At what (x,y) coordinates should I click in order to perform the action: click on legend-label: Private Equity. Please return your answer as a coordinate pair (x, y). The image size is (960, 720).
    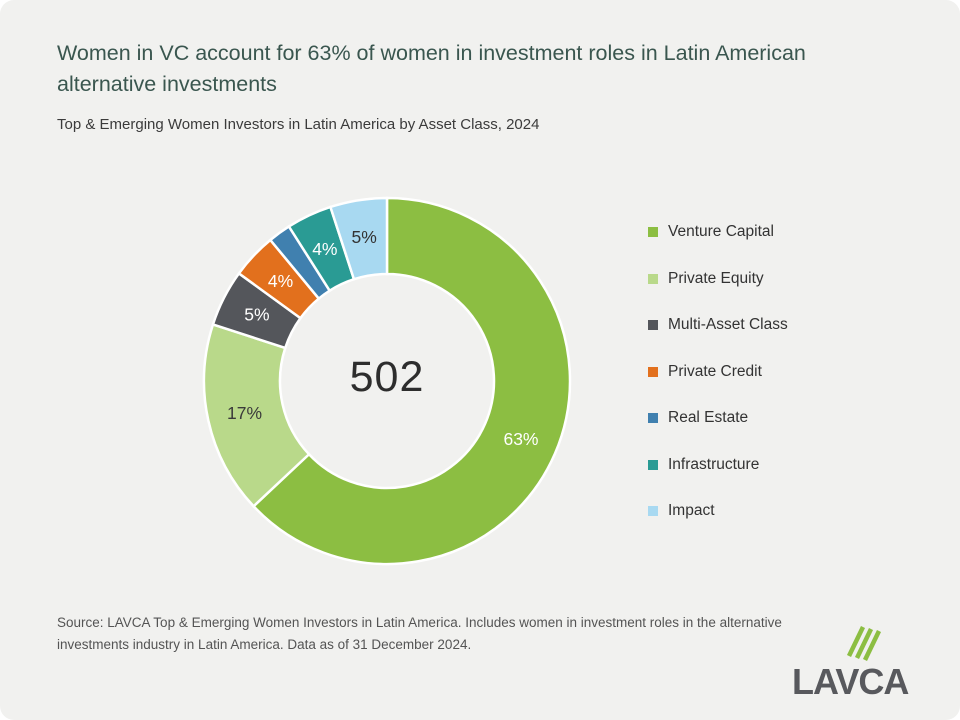
    Looking at the image, I should click on (716, 278).